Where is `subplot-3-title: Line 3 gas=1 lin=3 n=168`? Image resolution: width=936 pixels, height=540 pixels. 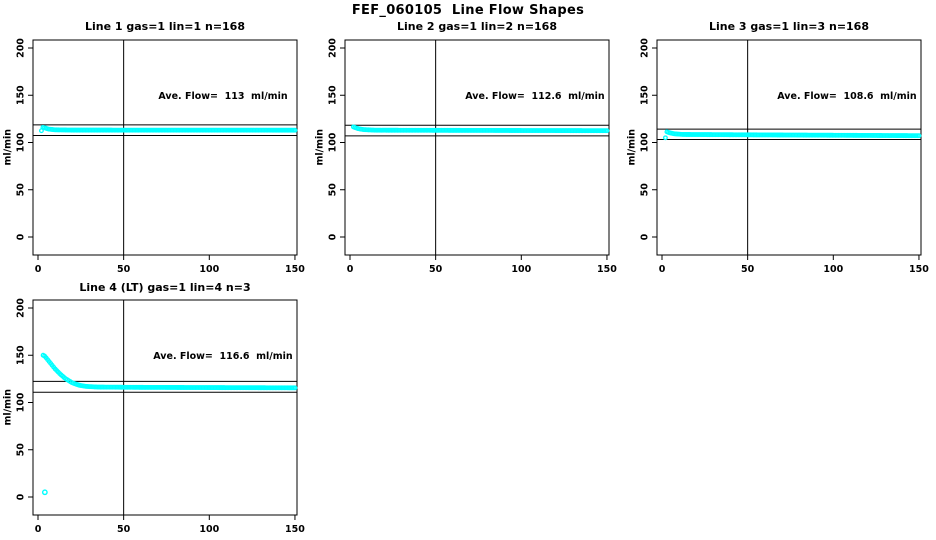
subplot-3-title: Line 3 gas=1 lin=3 n=168 is located at coordinates (788, 26).